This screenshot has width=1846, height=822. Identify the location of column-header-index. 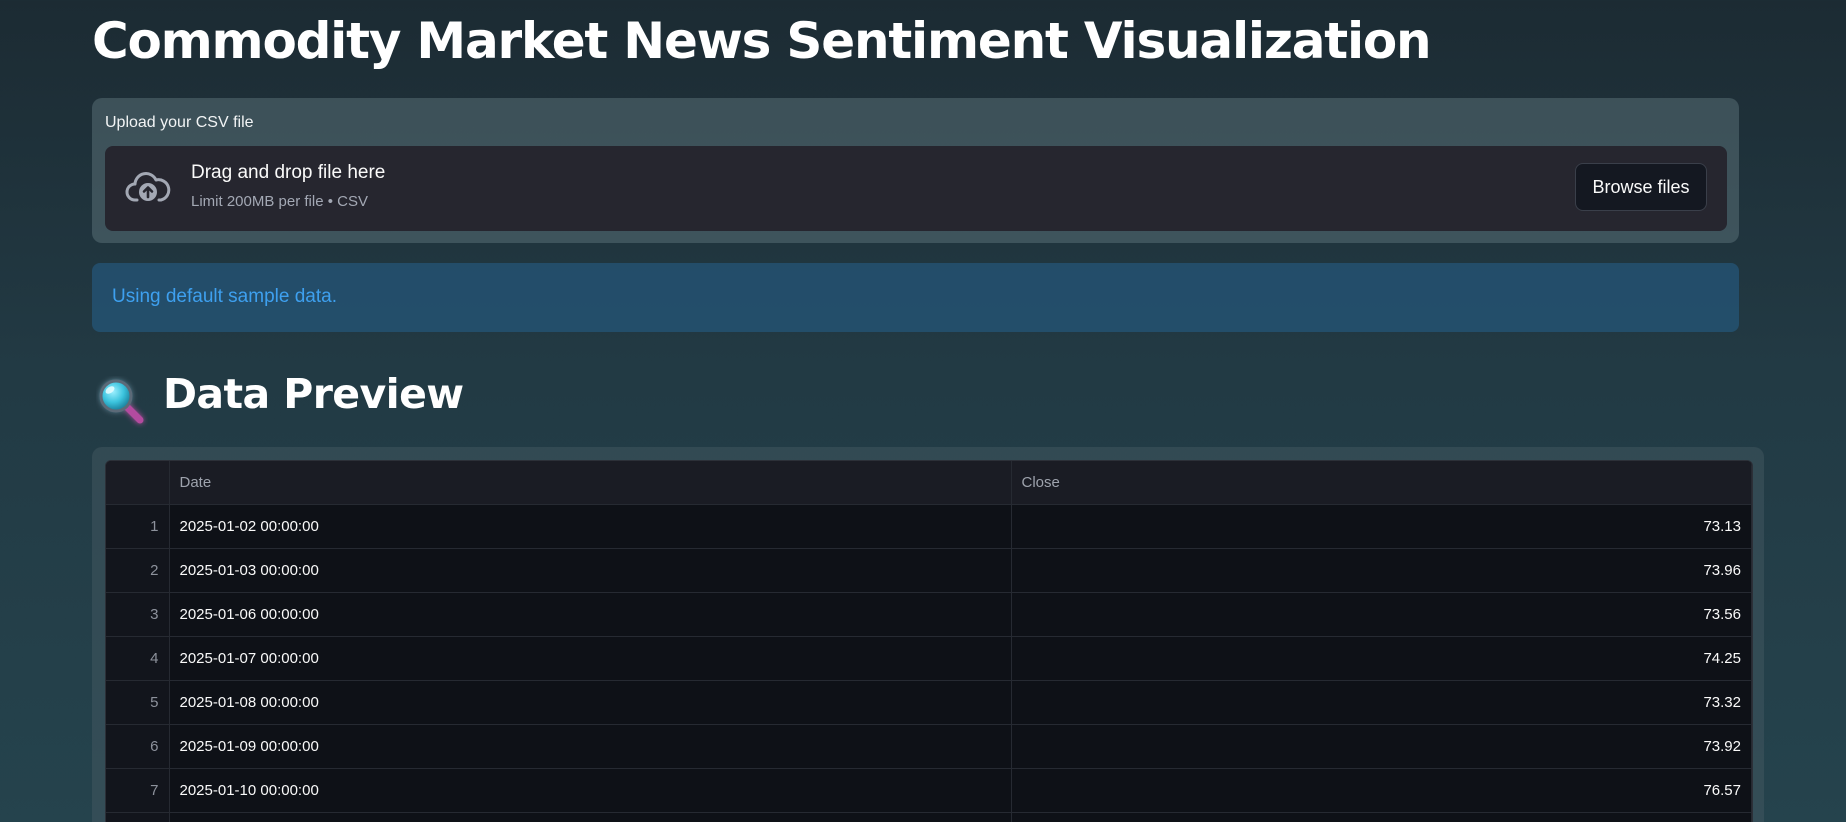
(137, 483).